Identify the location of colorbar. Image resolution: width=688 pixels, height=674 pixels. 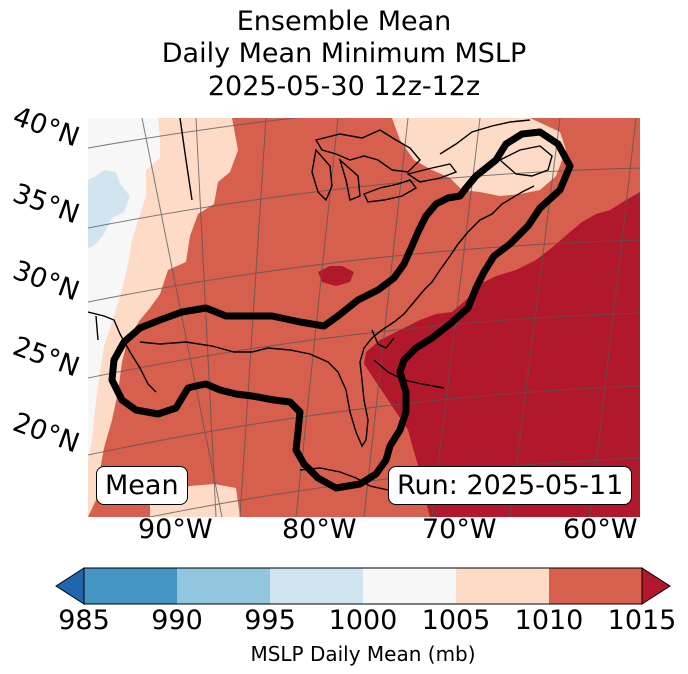
(363, 586).